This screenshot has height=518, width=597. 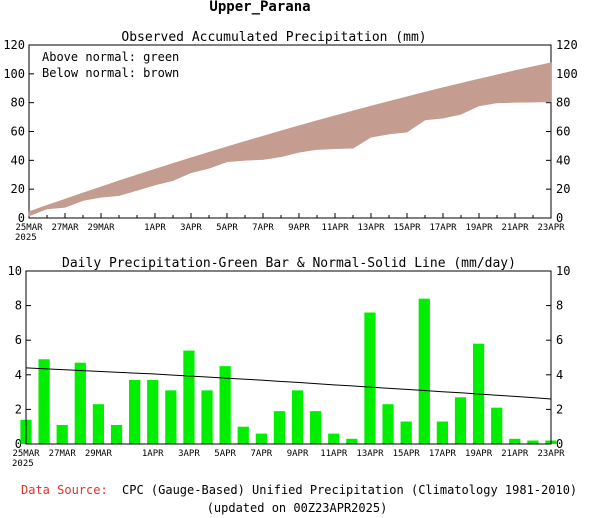 I want to click on accum-ytick-label-right: 120, so click(x=567, y=45).